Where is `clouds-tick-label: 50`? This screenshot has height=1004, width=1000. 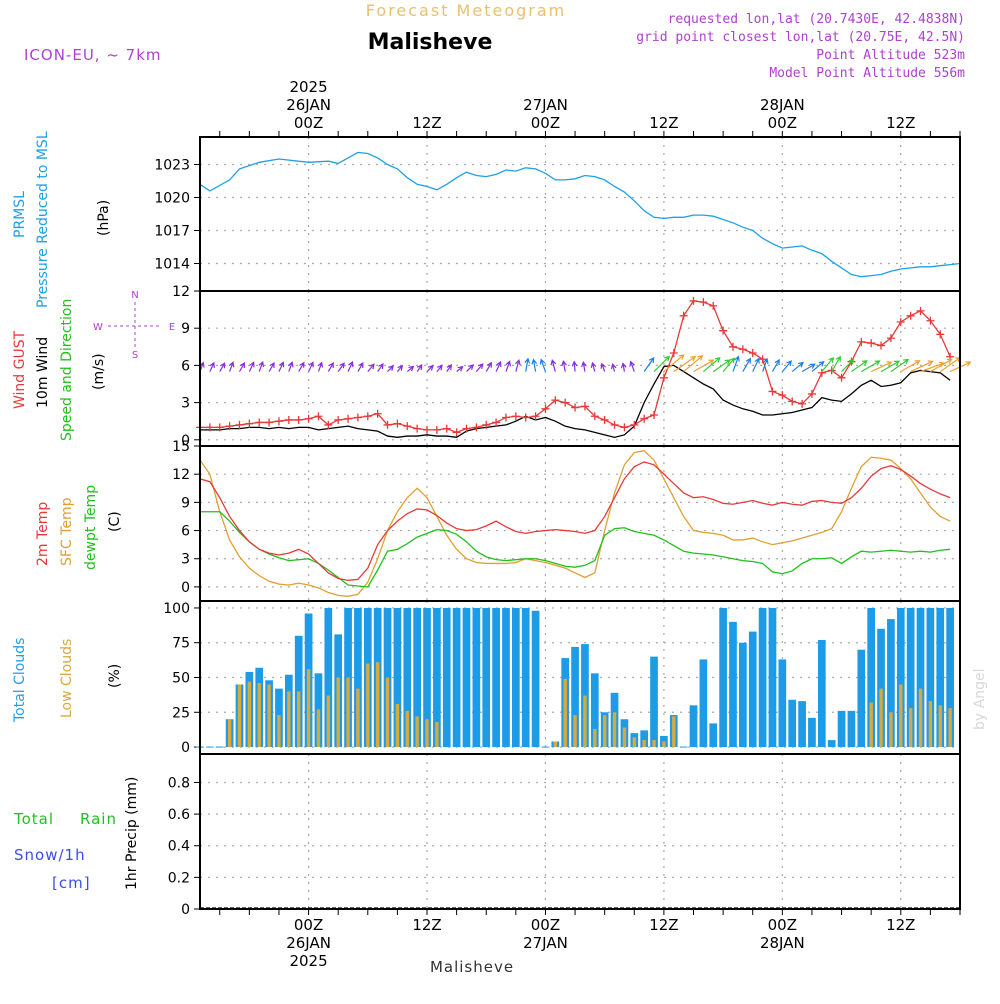 clouds-tick-label: 50 is located at coordinates (181, 679).